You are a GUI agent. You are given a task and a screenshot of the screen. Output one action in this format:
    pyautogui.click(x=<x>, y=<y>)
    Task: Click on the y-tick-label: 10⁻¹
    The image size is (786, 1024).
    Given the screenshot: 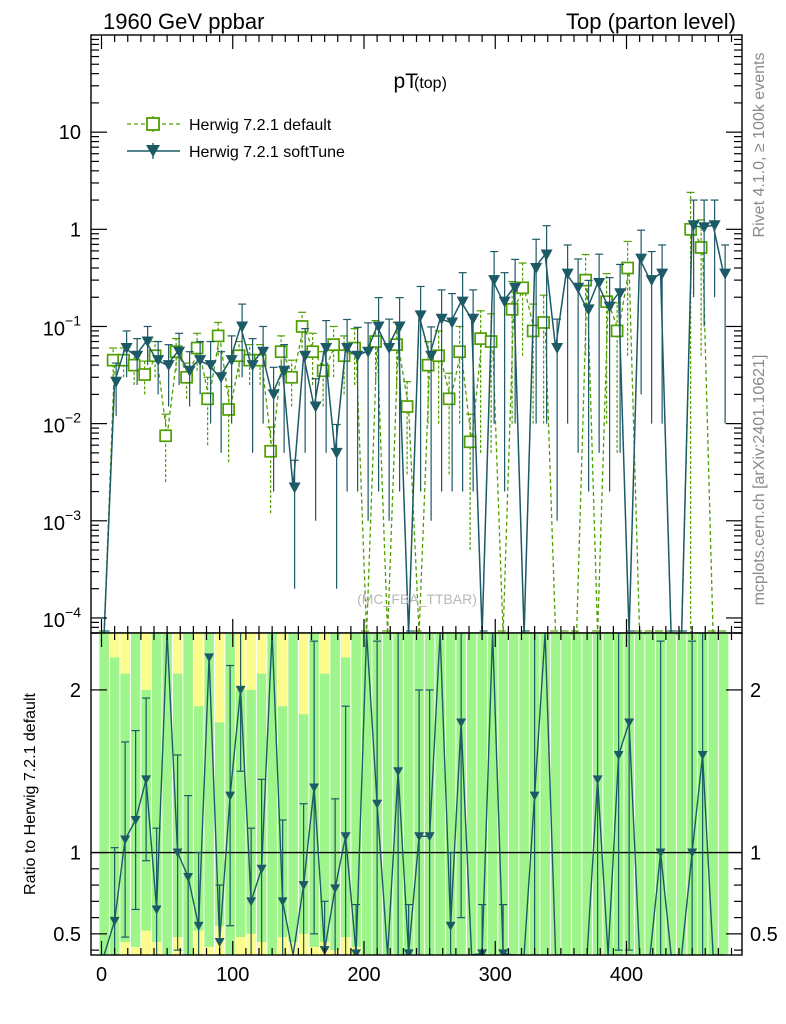 What is the action you would take?
    pyautogui.click(x=62, y=326)
    